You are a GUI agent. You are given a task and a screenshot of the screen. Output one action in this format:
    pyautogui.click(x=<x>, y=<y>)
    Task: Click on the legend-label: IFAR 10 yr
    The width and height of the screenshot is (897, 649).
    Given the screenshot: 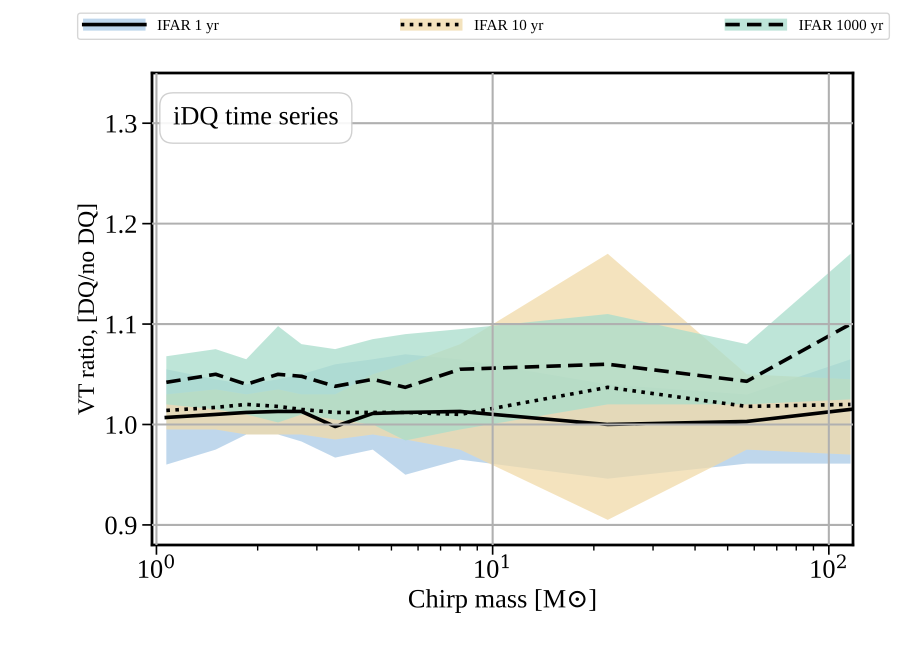 What is the action you would take?
    pyautogui.click(x=509, y=27)
    